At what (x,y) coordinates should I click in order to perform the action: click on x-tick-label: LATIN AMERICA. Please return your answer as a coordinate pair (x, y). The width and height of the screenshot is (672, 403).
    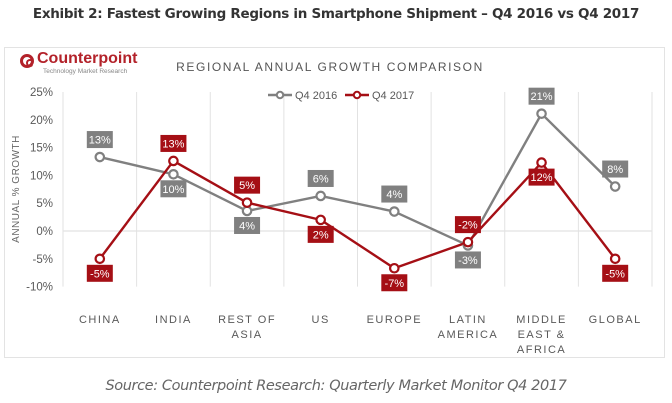
    Looking at the image, I should click on (468, 327).